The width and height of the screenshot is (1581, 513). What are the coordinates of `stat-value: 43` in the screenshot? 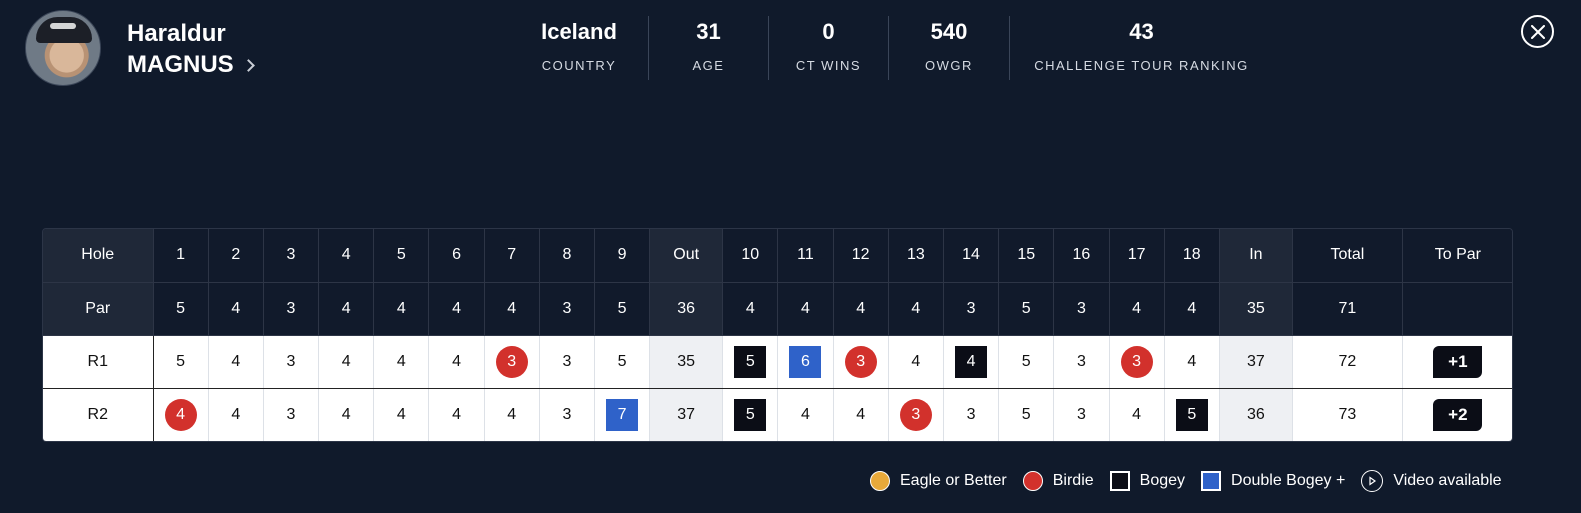 It's located at (1141, 31).